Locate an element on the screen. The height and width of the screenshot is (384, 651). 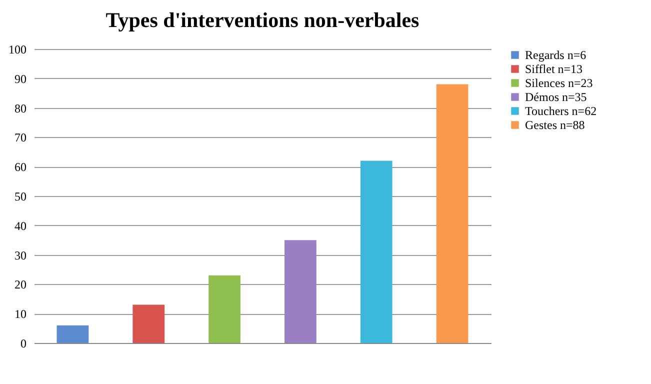
legend-label: Gestes n=88 is located at coordinates (555, 125).